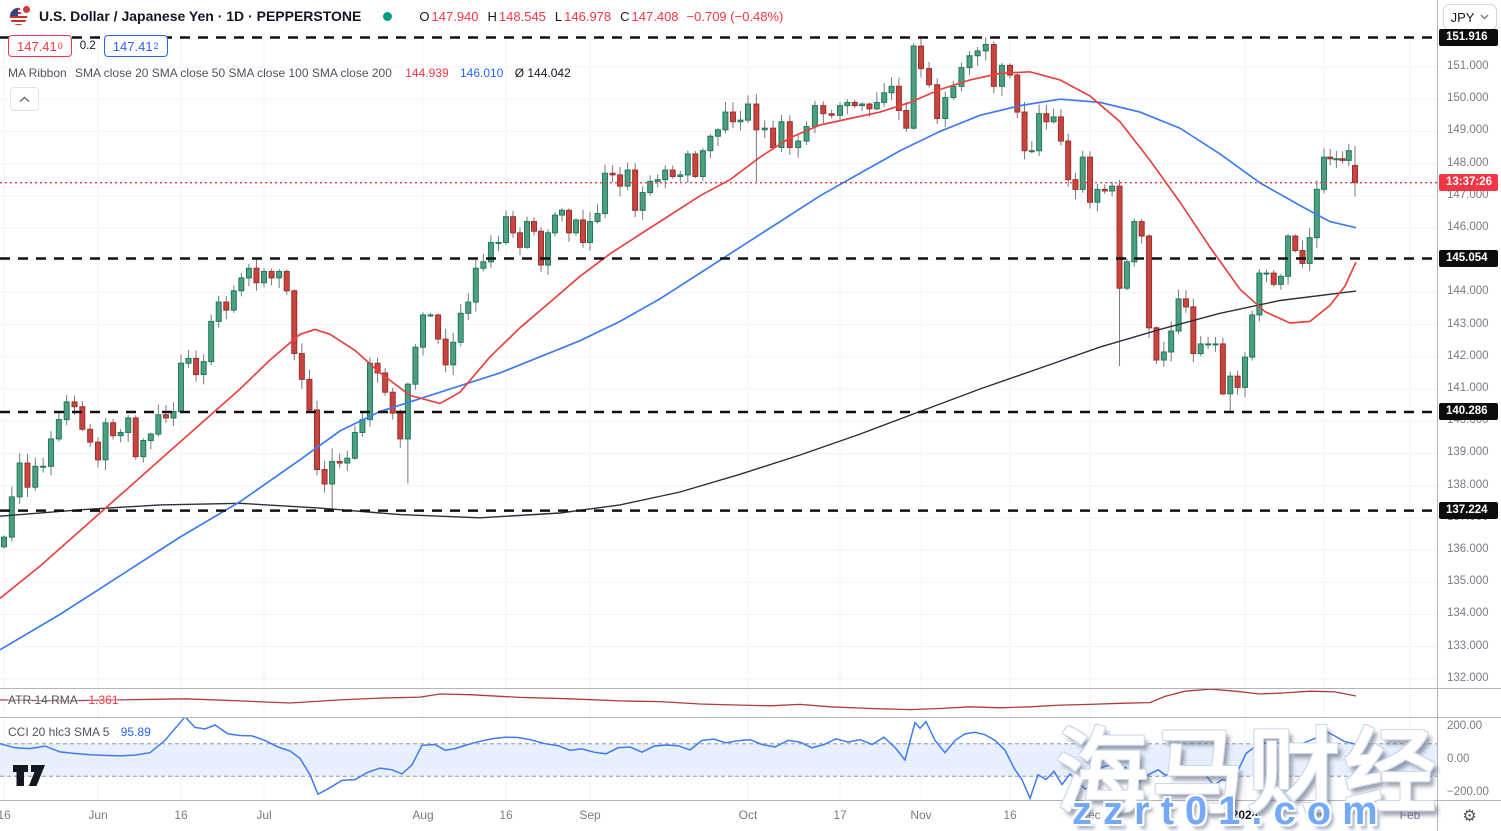 The height and width of the screenshot is (831, 1501). Describe the element at coordinates (625, 16) in the screenshot. I see `ohlc-label: C` at that location.